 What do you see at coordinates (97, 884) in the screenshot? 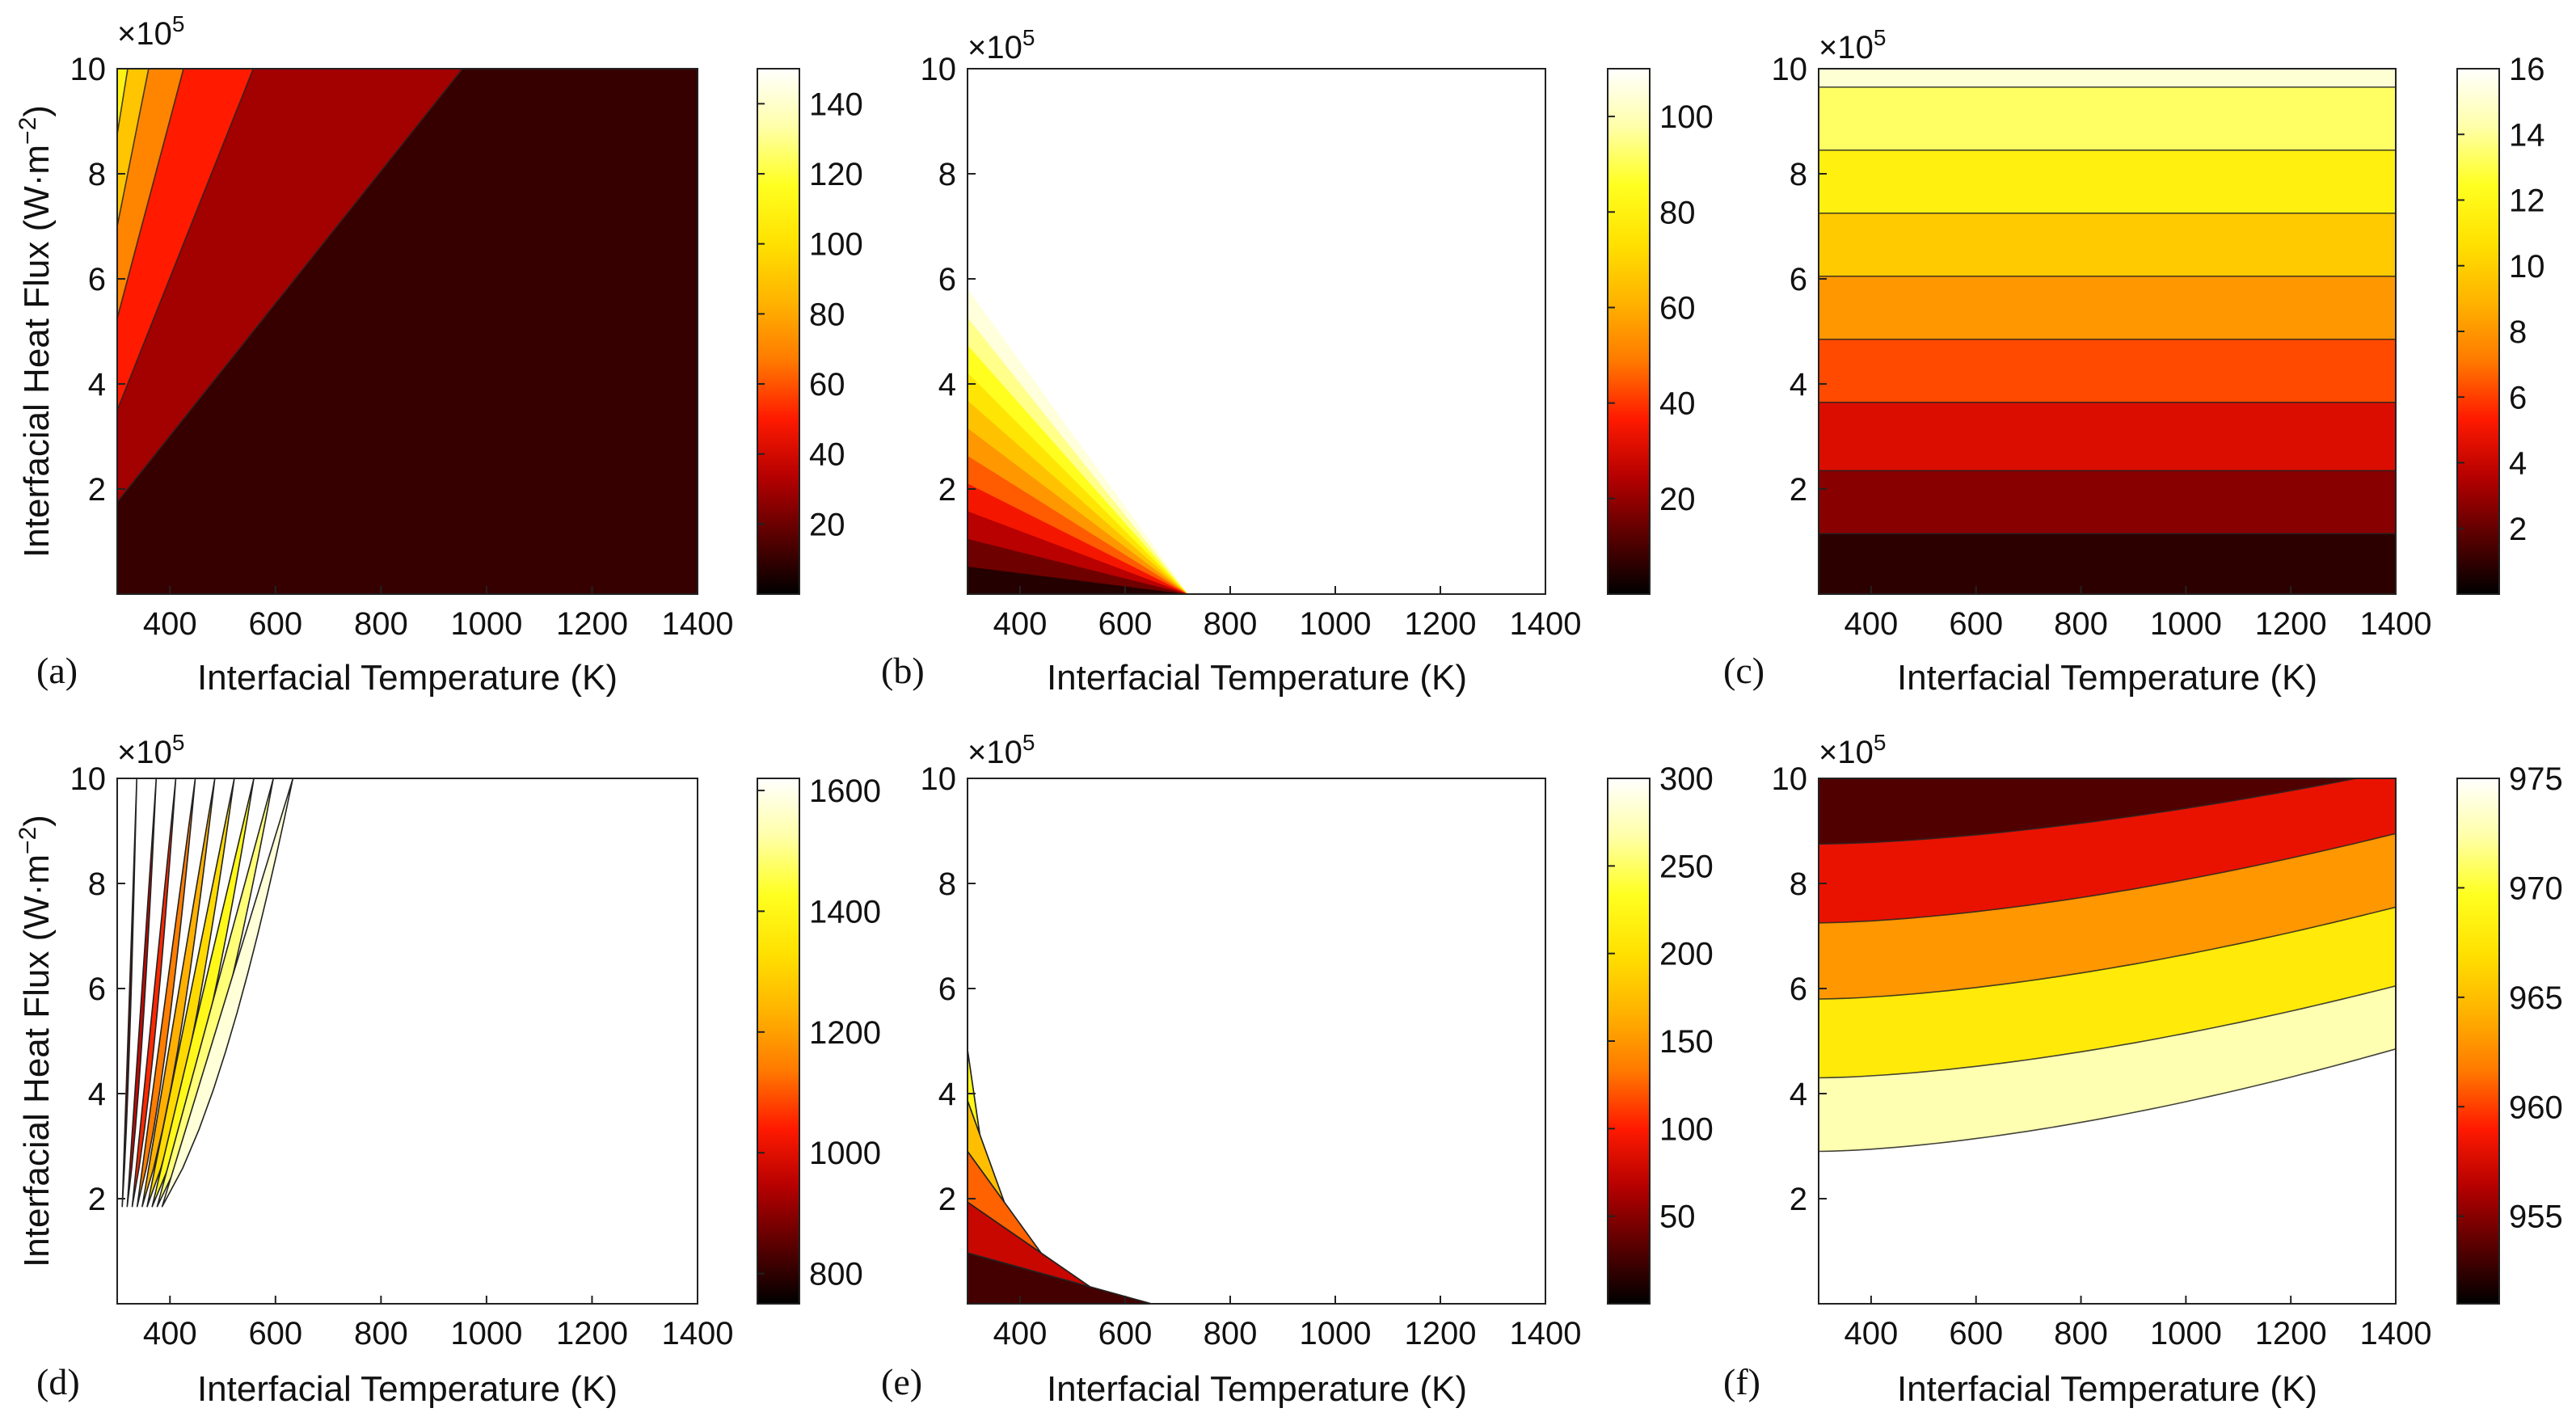
I see `y-tick-label-d-8: 8` at bounding box center [97, 884].